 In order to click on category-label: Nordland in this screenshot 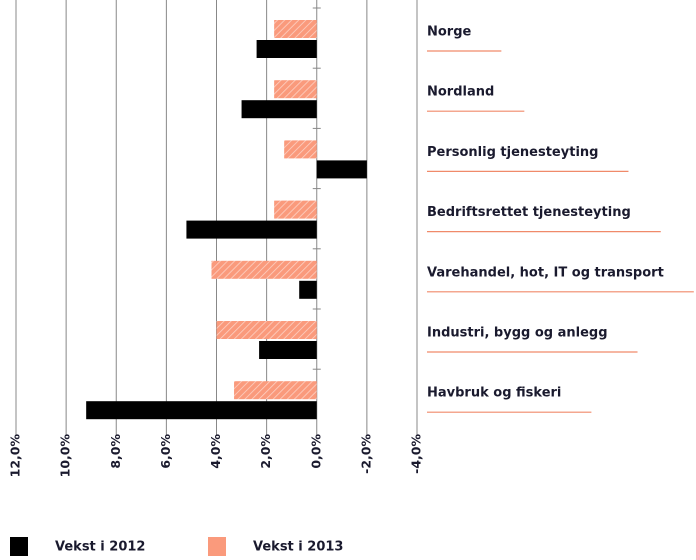, I will do `click(460, 92)`.